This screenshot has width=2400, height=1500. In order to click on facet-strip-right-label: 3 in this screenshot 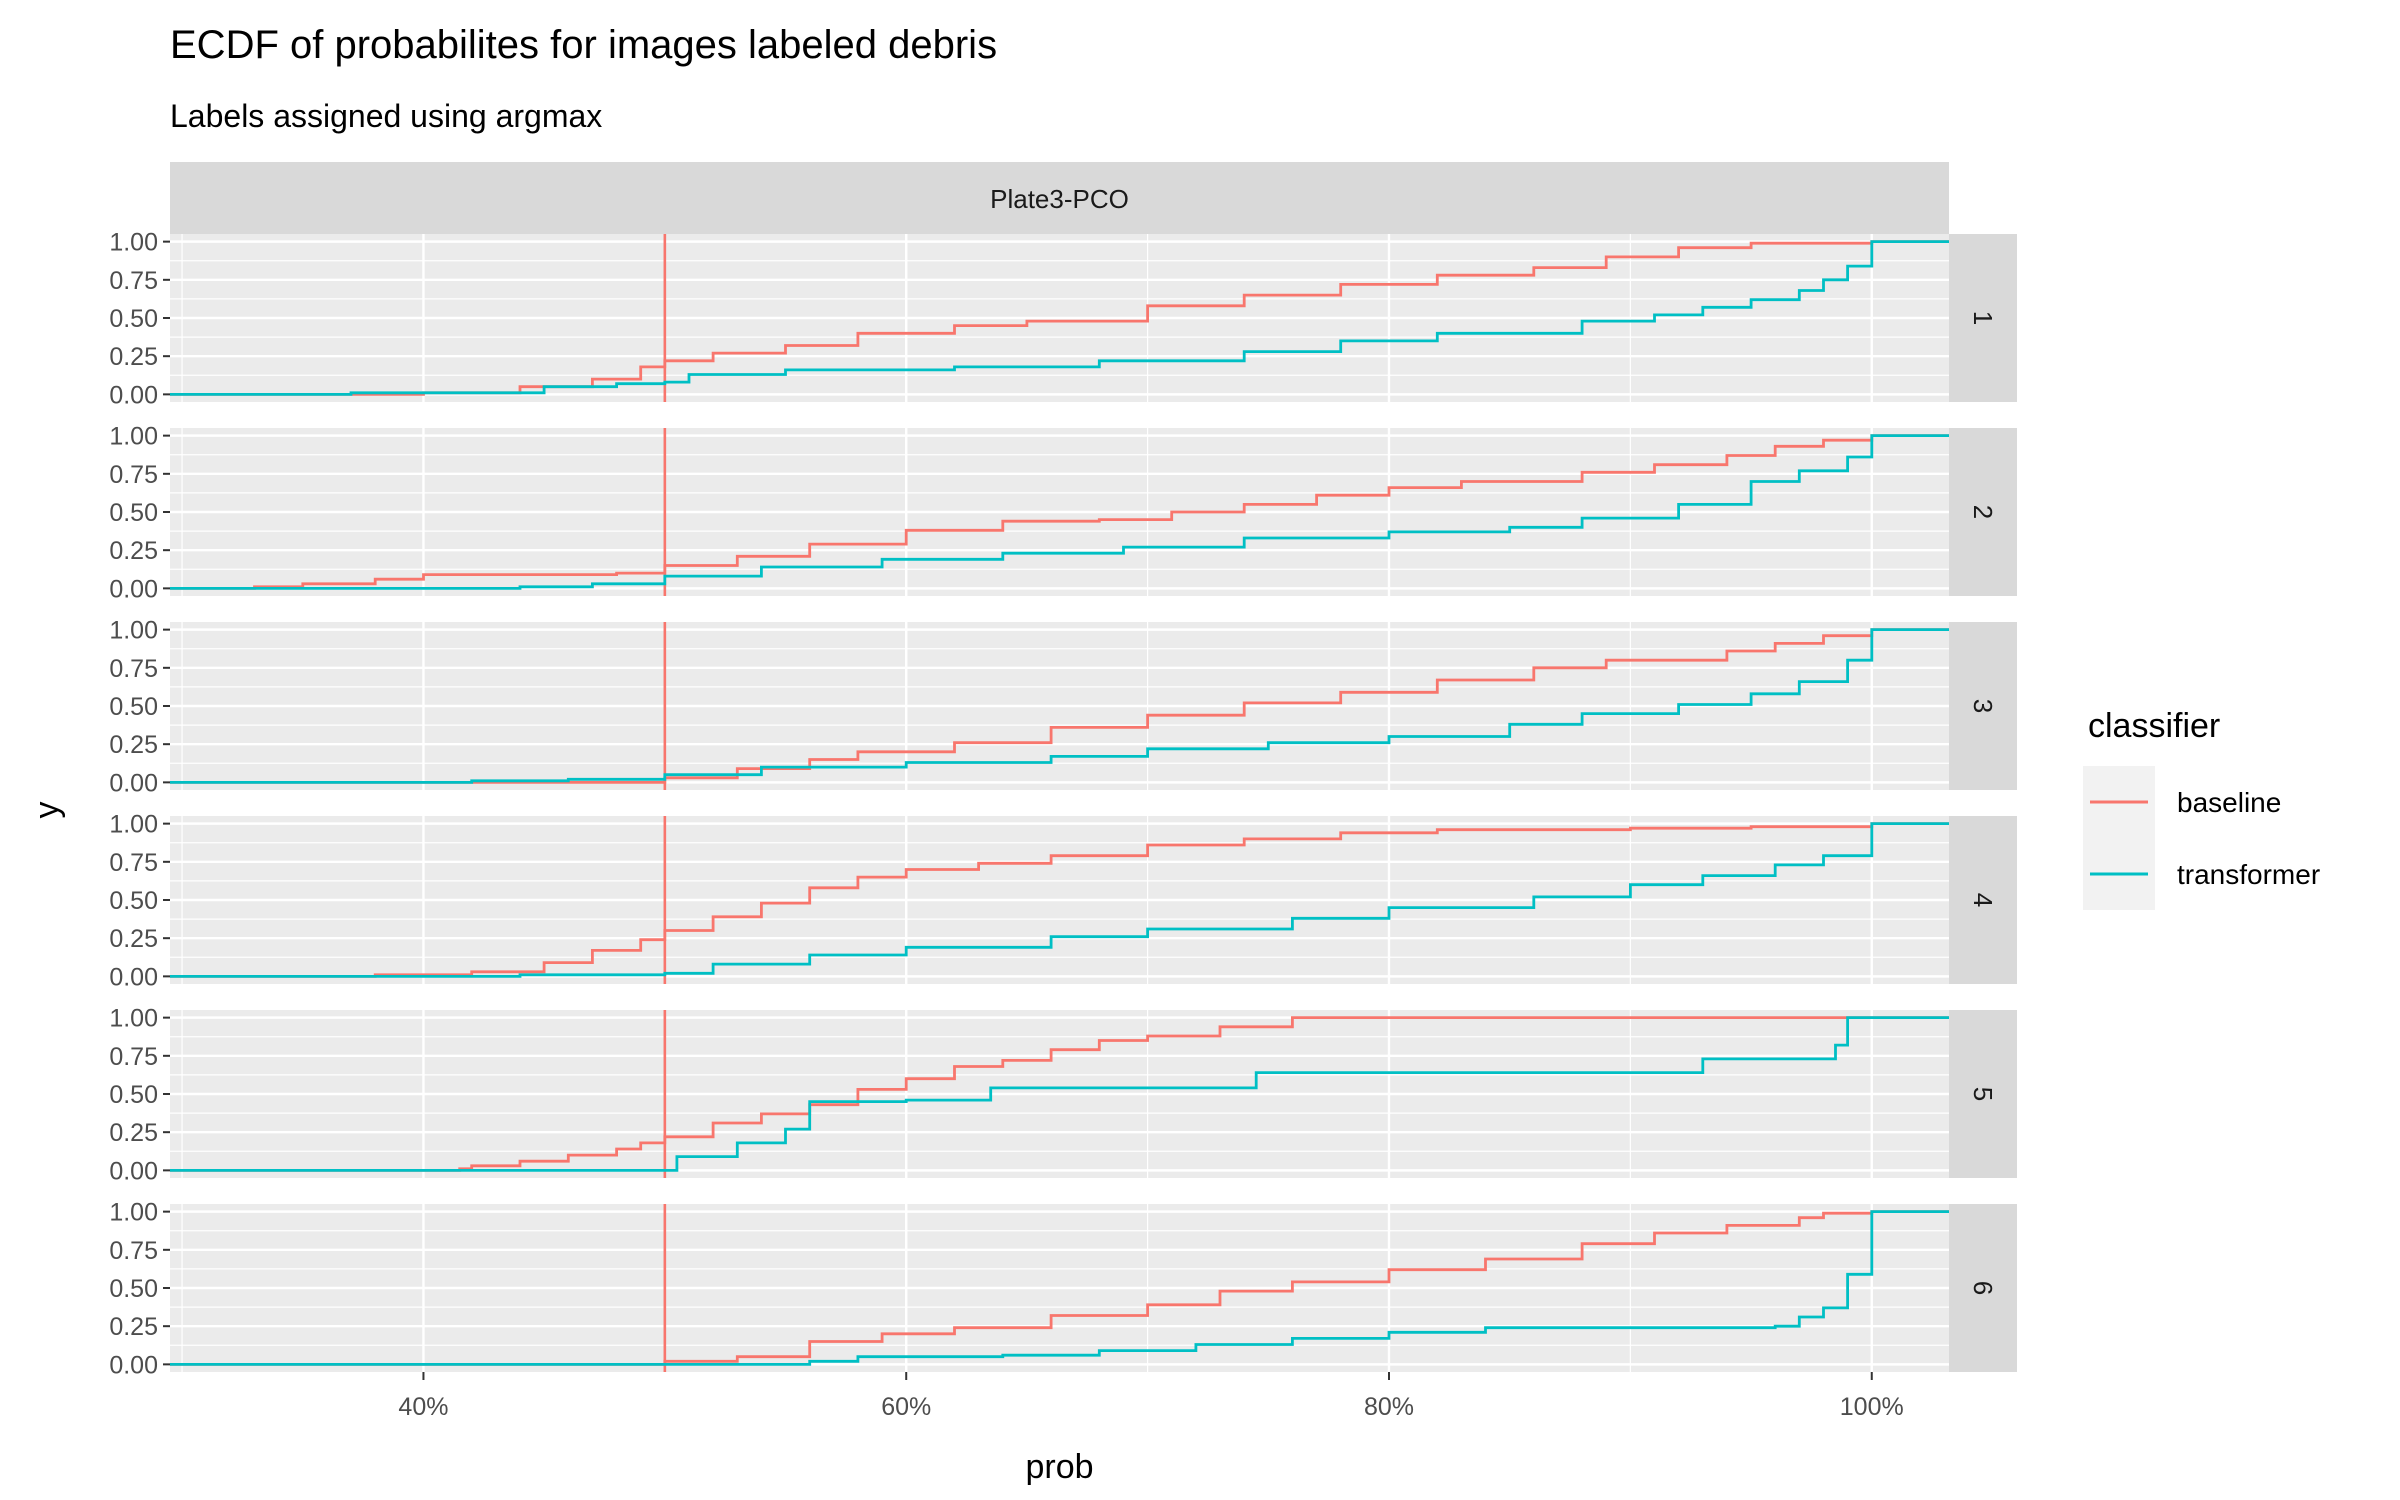, I will do `click(1983, 706)`.